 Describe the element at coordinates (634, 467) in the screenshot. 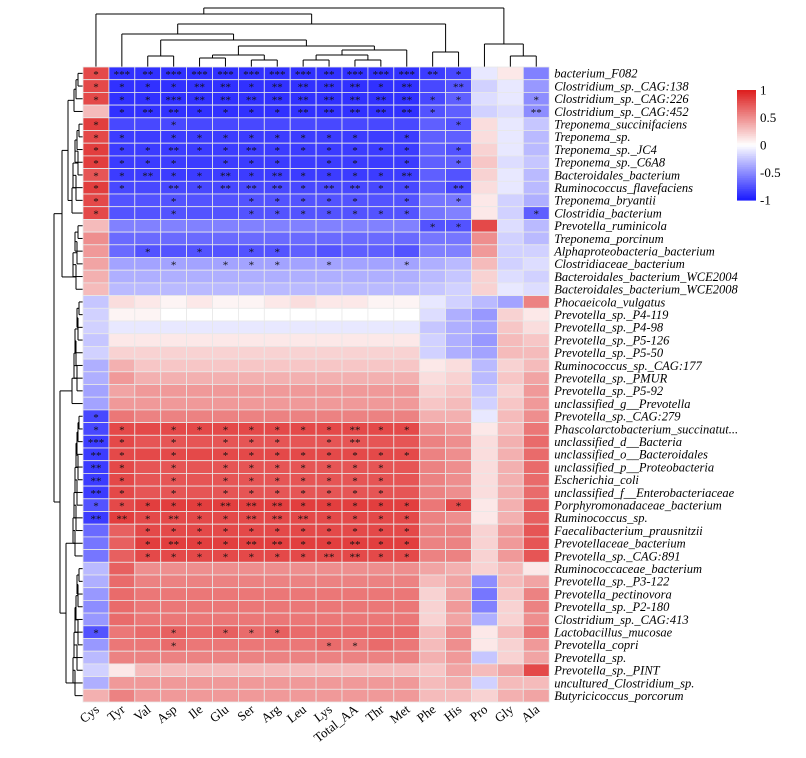

I see `row-label: unclassified_p__Proteobacteria` at that location.